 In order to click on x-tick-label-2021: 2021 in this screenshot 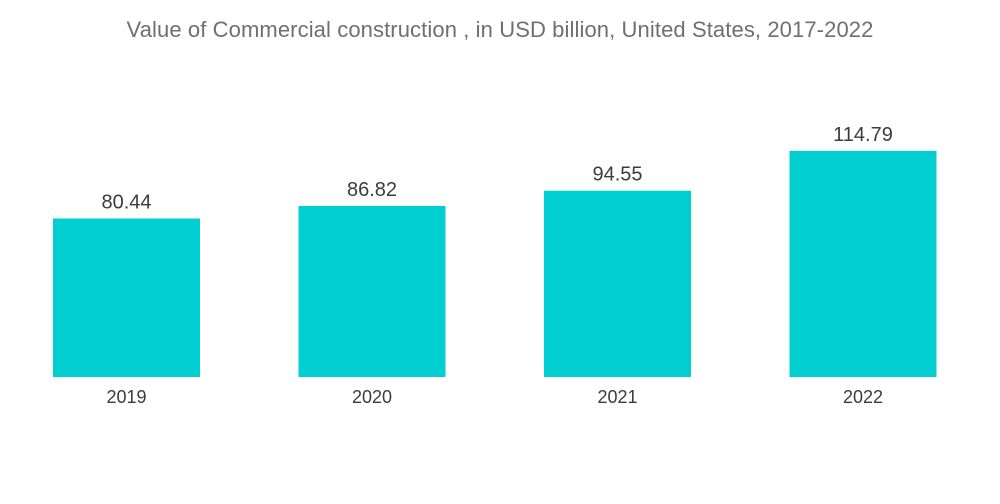, I will do `click(617, 397)`.